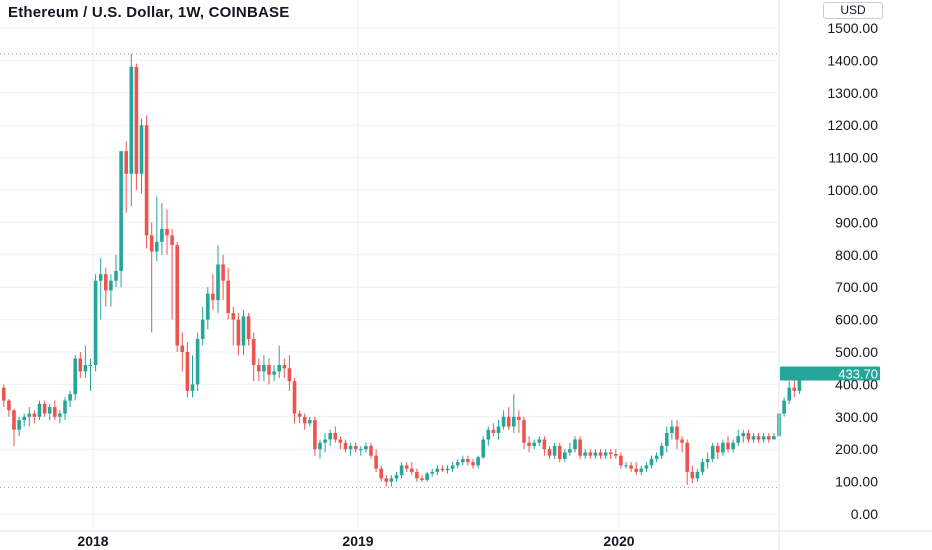  Describe the element at coordinates (92, 541) in the screenshot. I see `x-tick-label: 2018` at that location.